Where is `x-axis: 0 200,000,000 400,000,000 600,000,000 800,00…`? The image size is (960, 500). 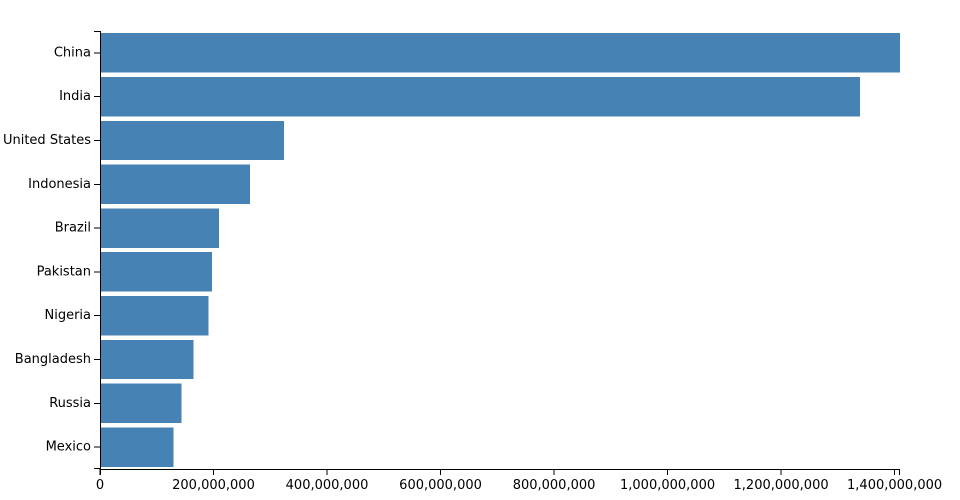 x-axis: 0 200,000,000 400,000,000 600,000,000 800,00… is located at coordinates (519, 481).